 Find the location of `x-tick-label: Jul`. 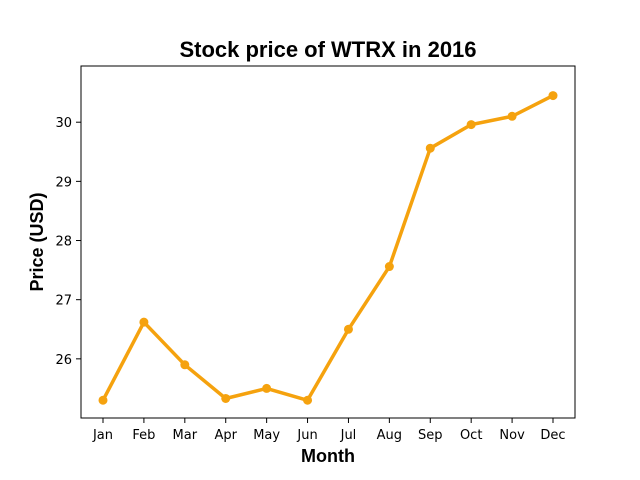

x-tick-label: Jul is located at coordinates (348, 435).